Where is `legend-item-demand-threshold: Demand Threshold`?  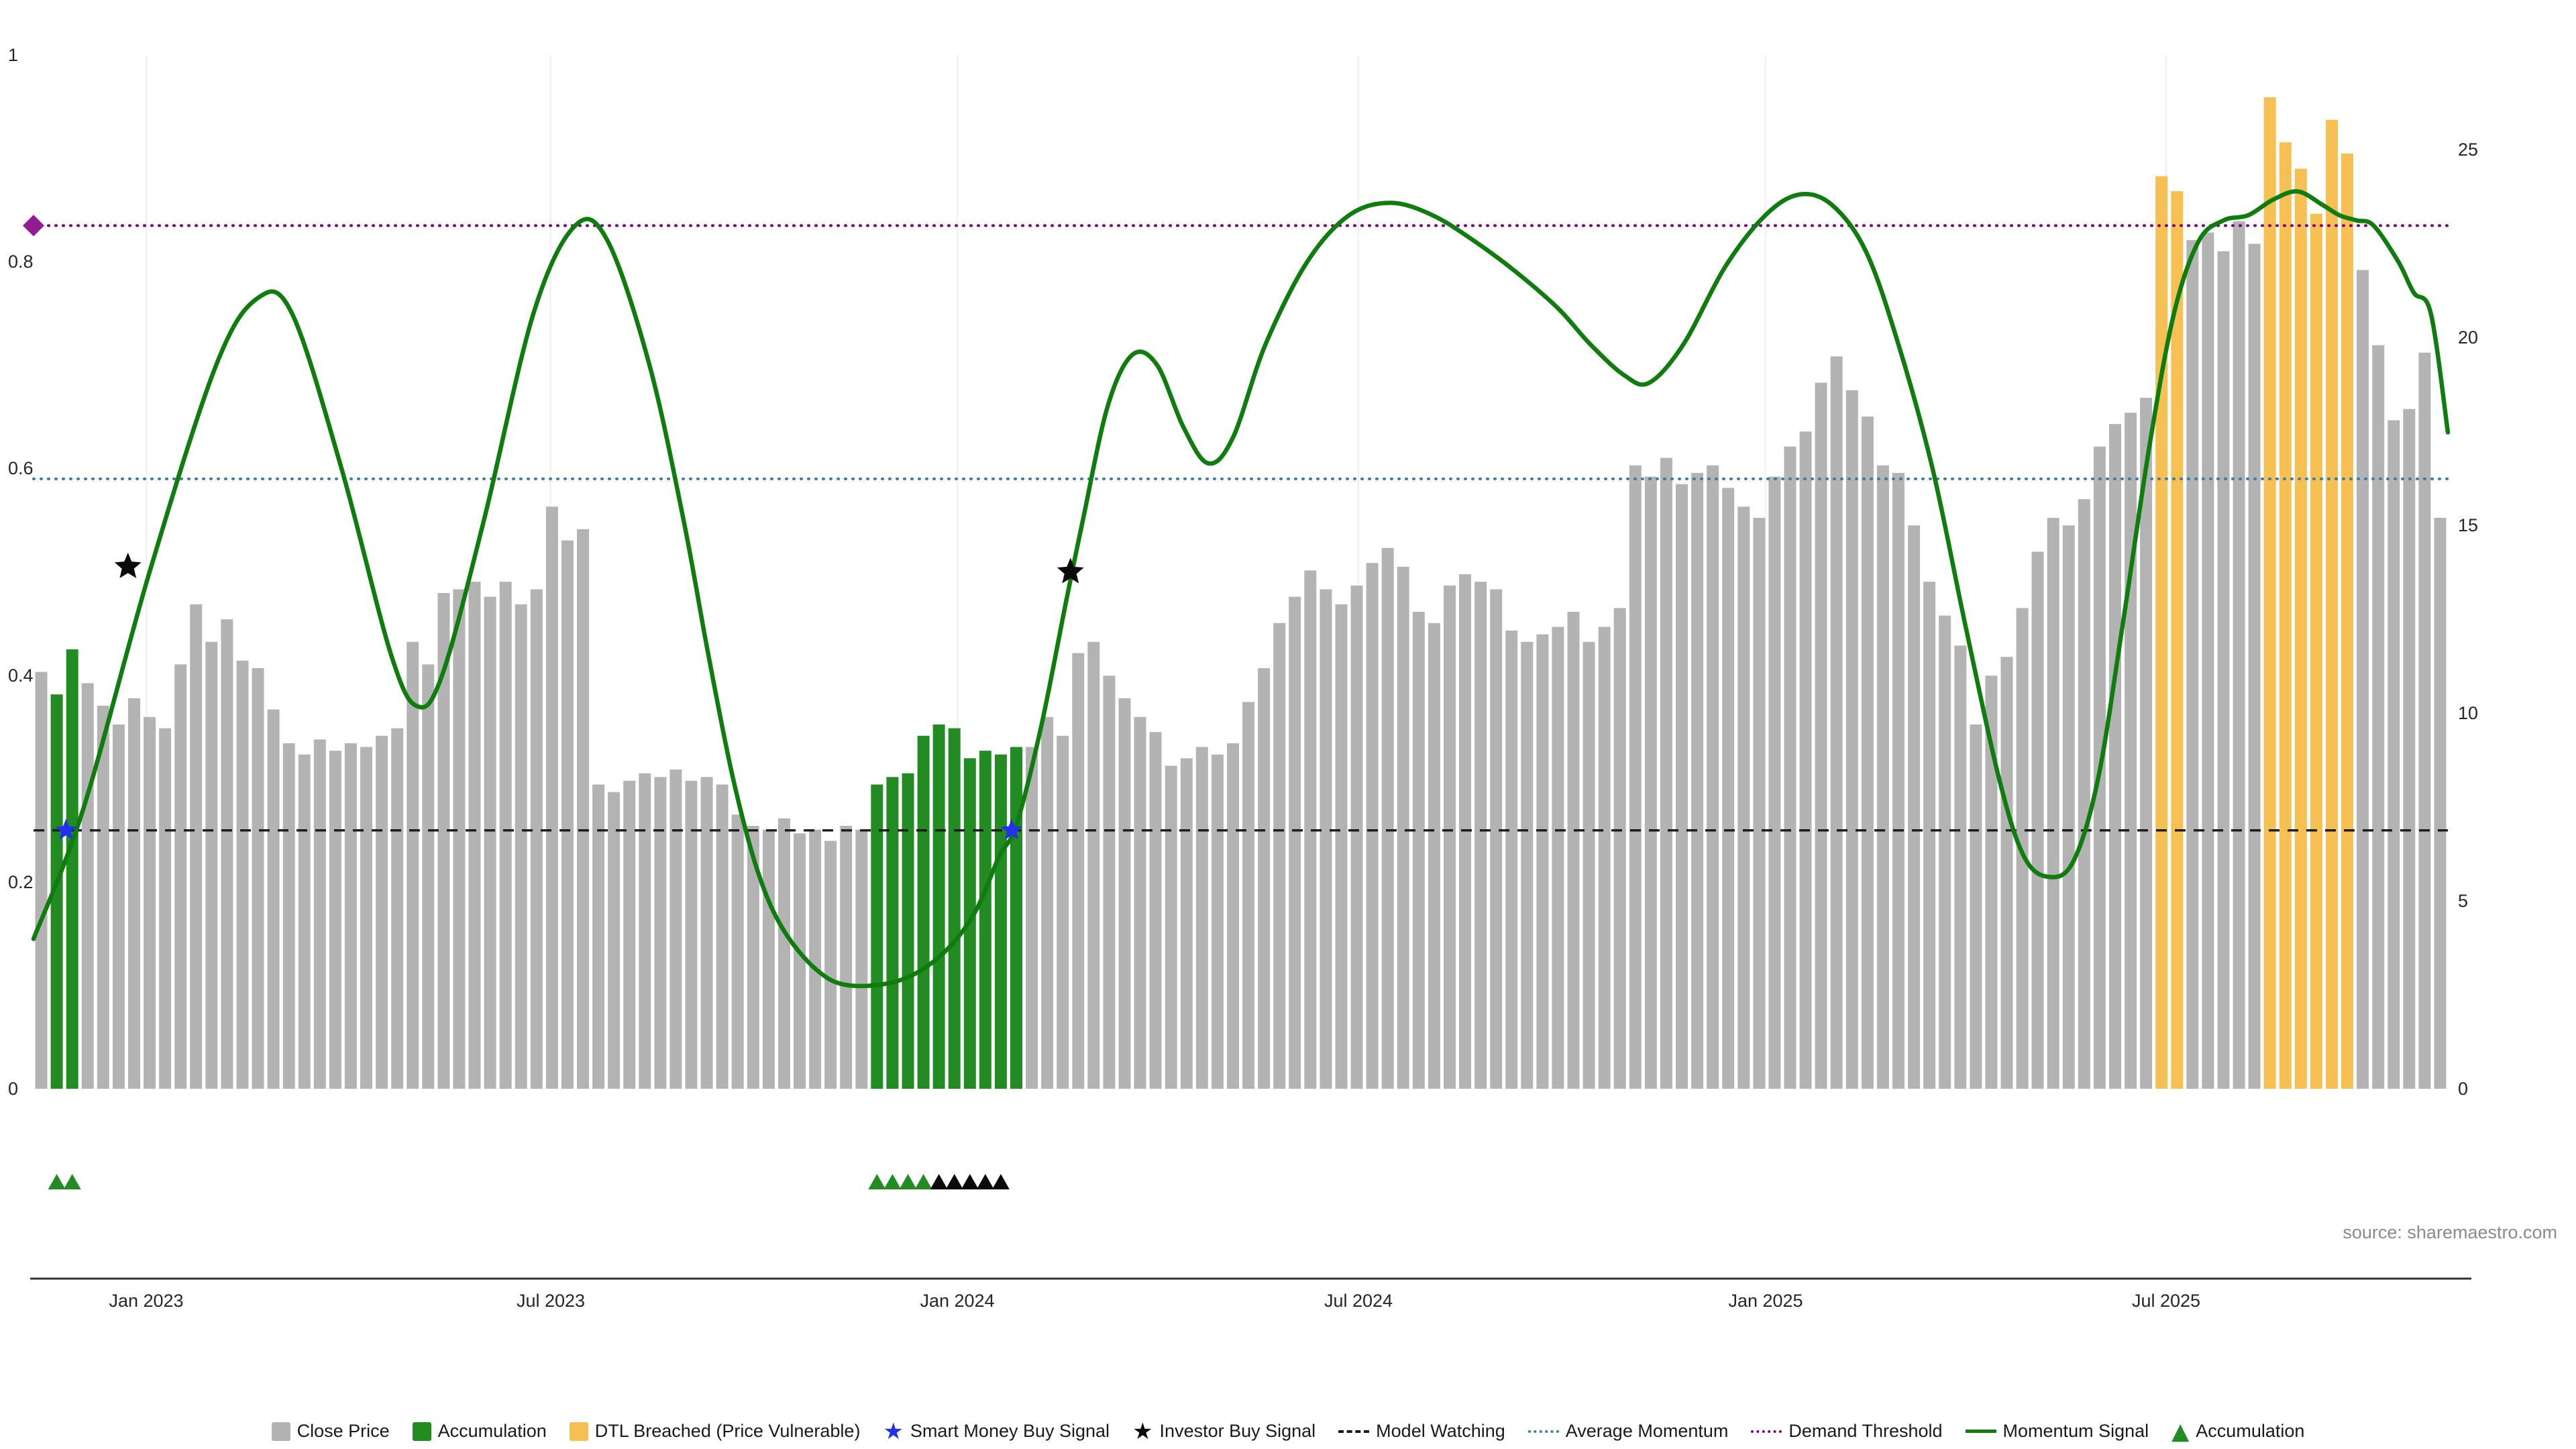
legend-item-demand-threshold: Demand Threshold is located at coordinates (1847, 1431).